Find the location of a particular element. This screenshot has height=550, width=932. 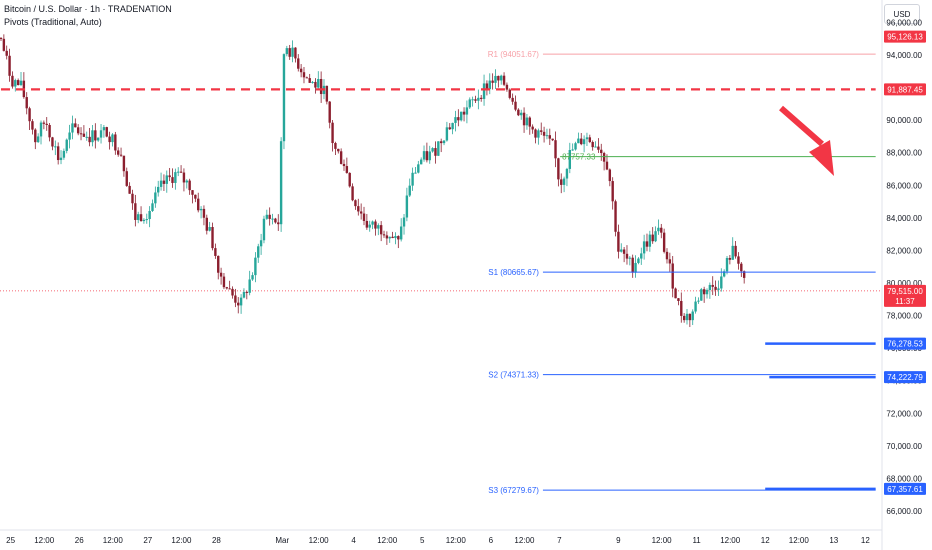

price-tag-label: 76,278.53 is located at coordinates (905, 344).